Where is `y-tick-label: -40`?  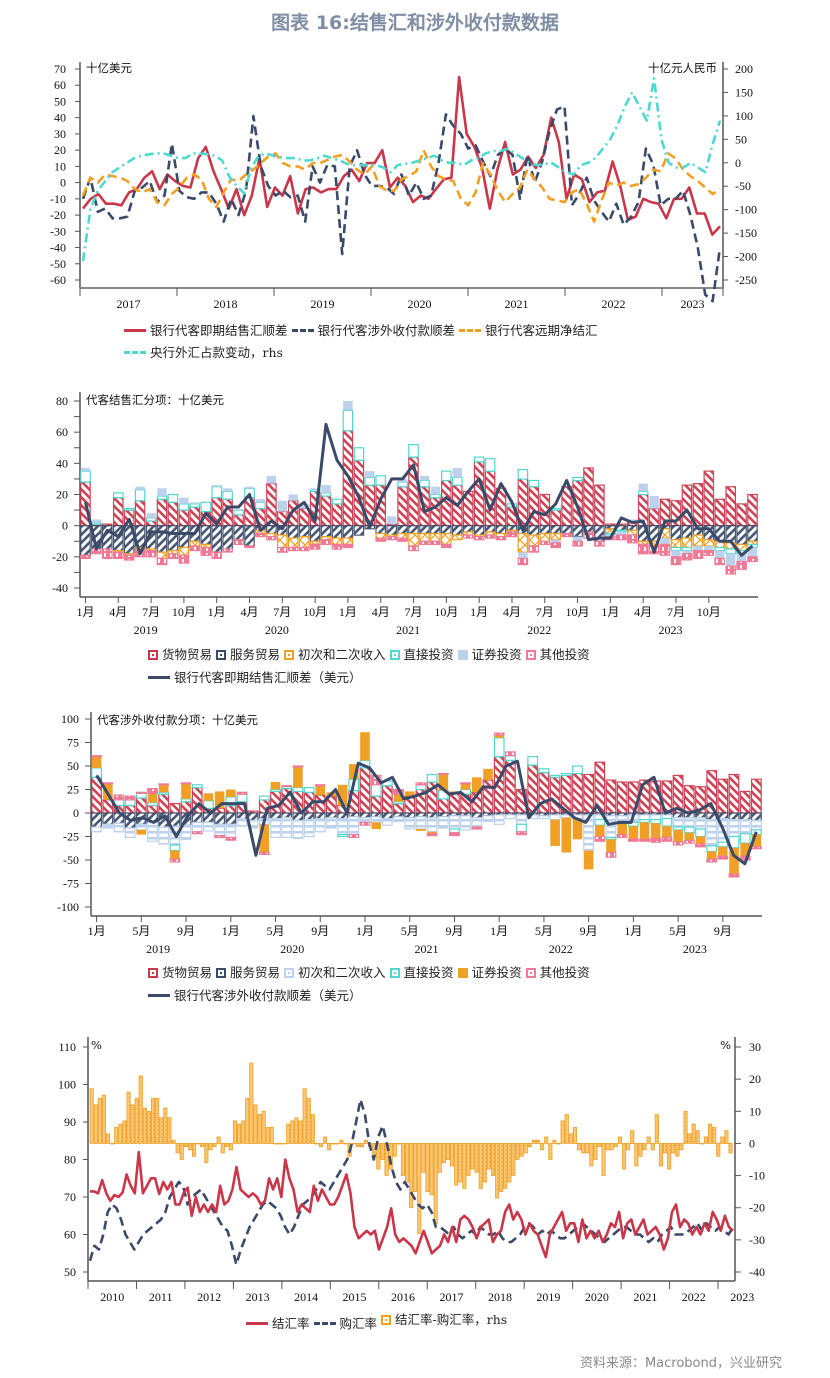 y-tick-label: -40 is located at coordinates (60, 588).